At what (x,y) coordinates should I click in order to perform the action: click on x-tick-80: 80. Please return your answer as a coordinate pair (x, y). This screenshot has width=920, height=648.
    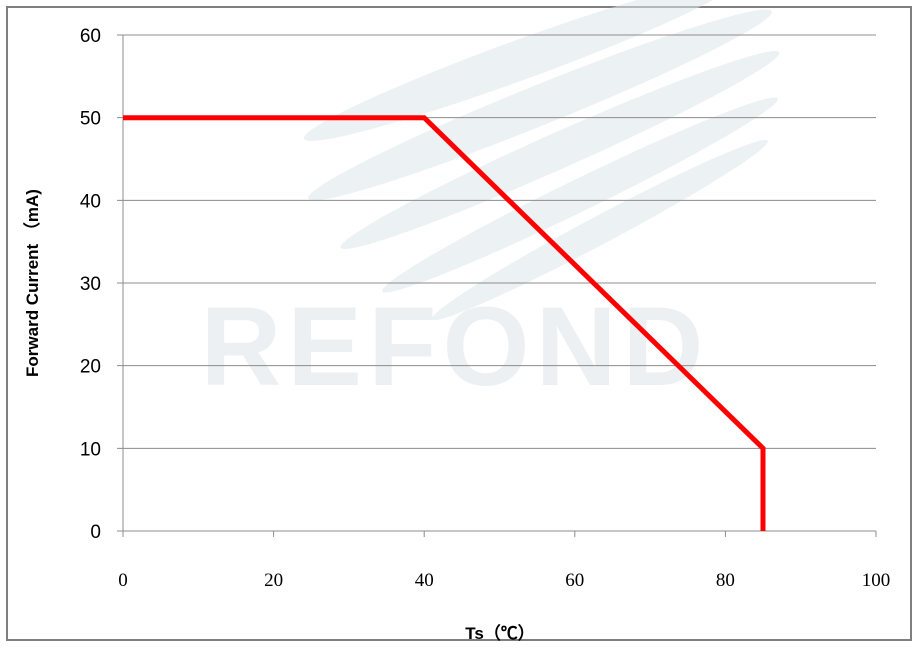
    Looking at the image, I should click on (725, 580).